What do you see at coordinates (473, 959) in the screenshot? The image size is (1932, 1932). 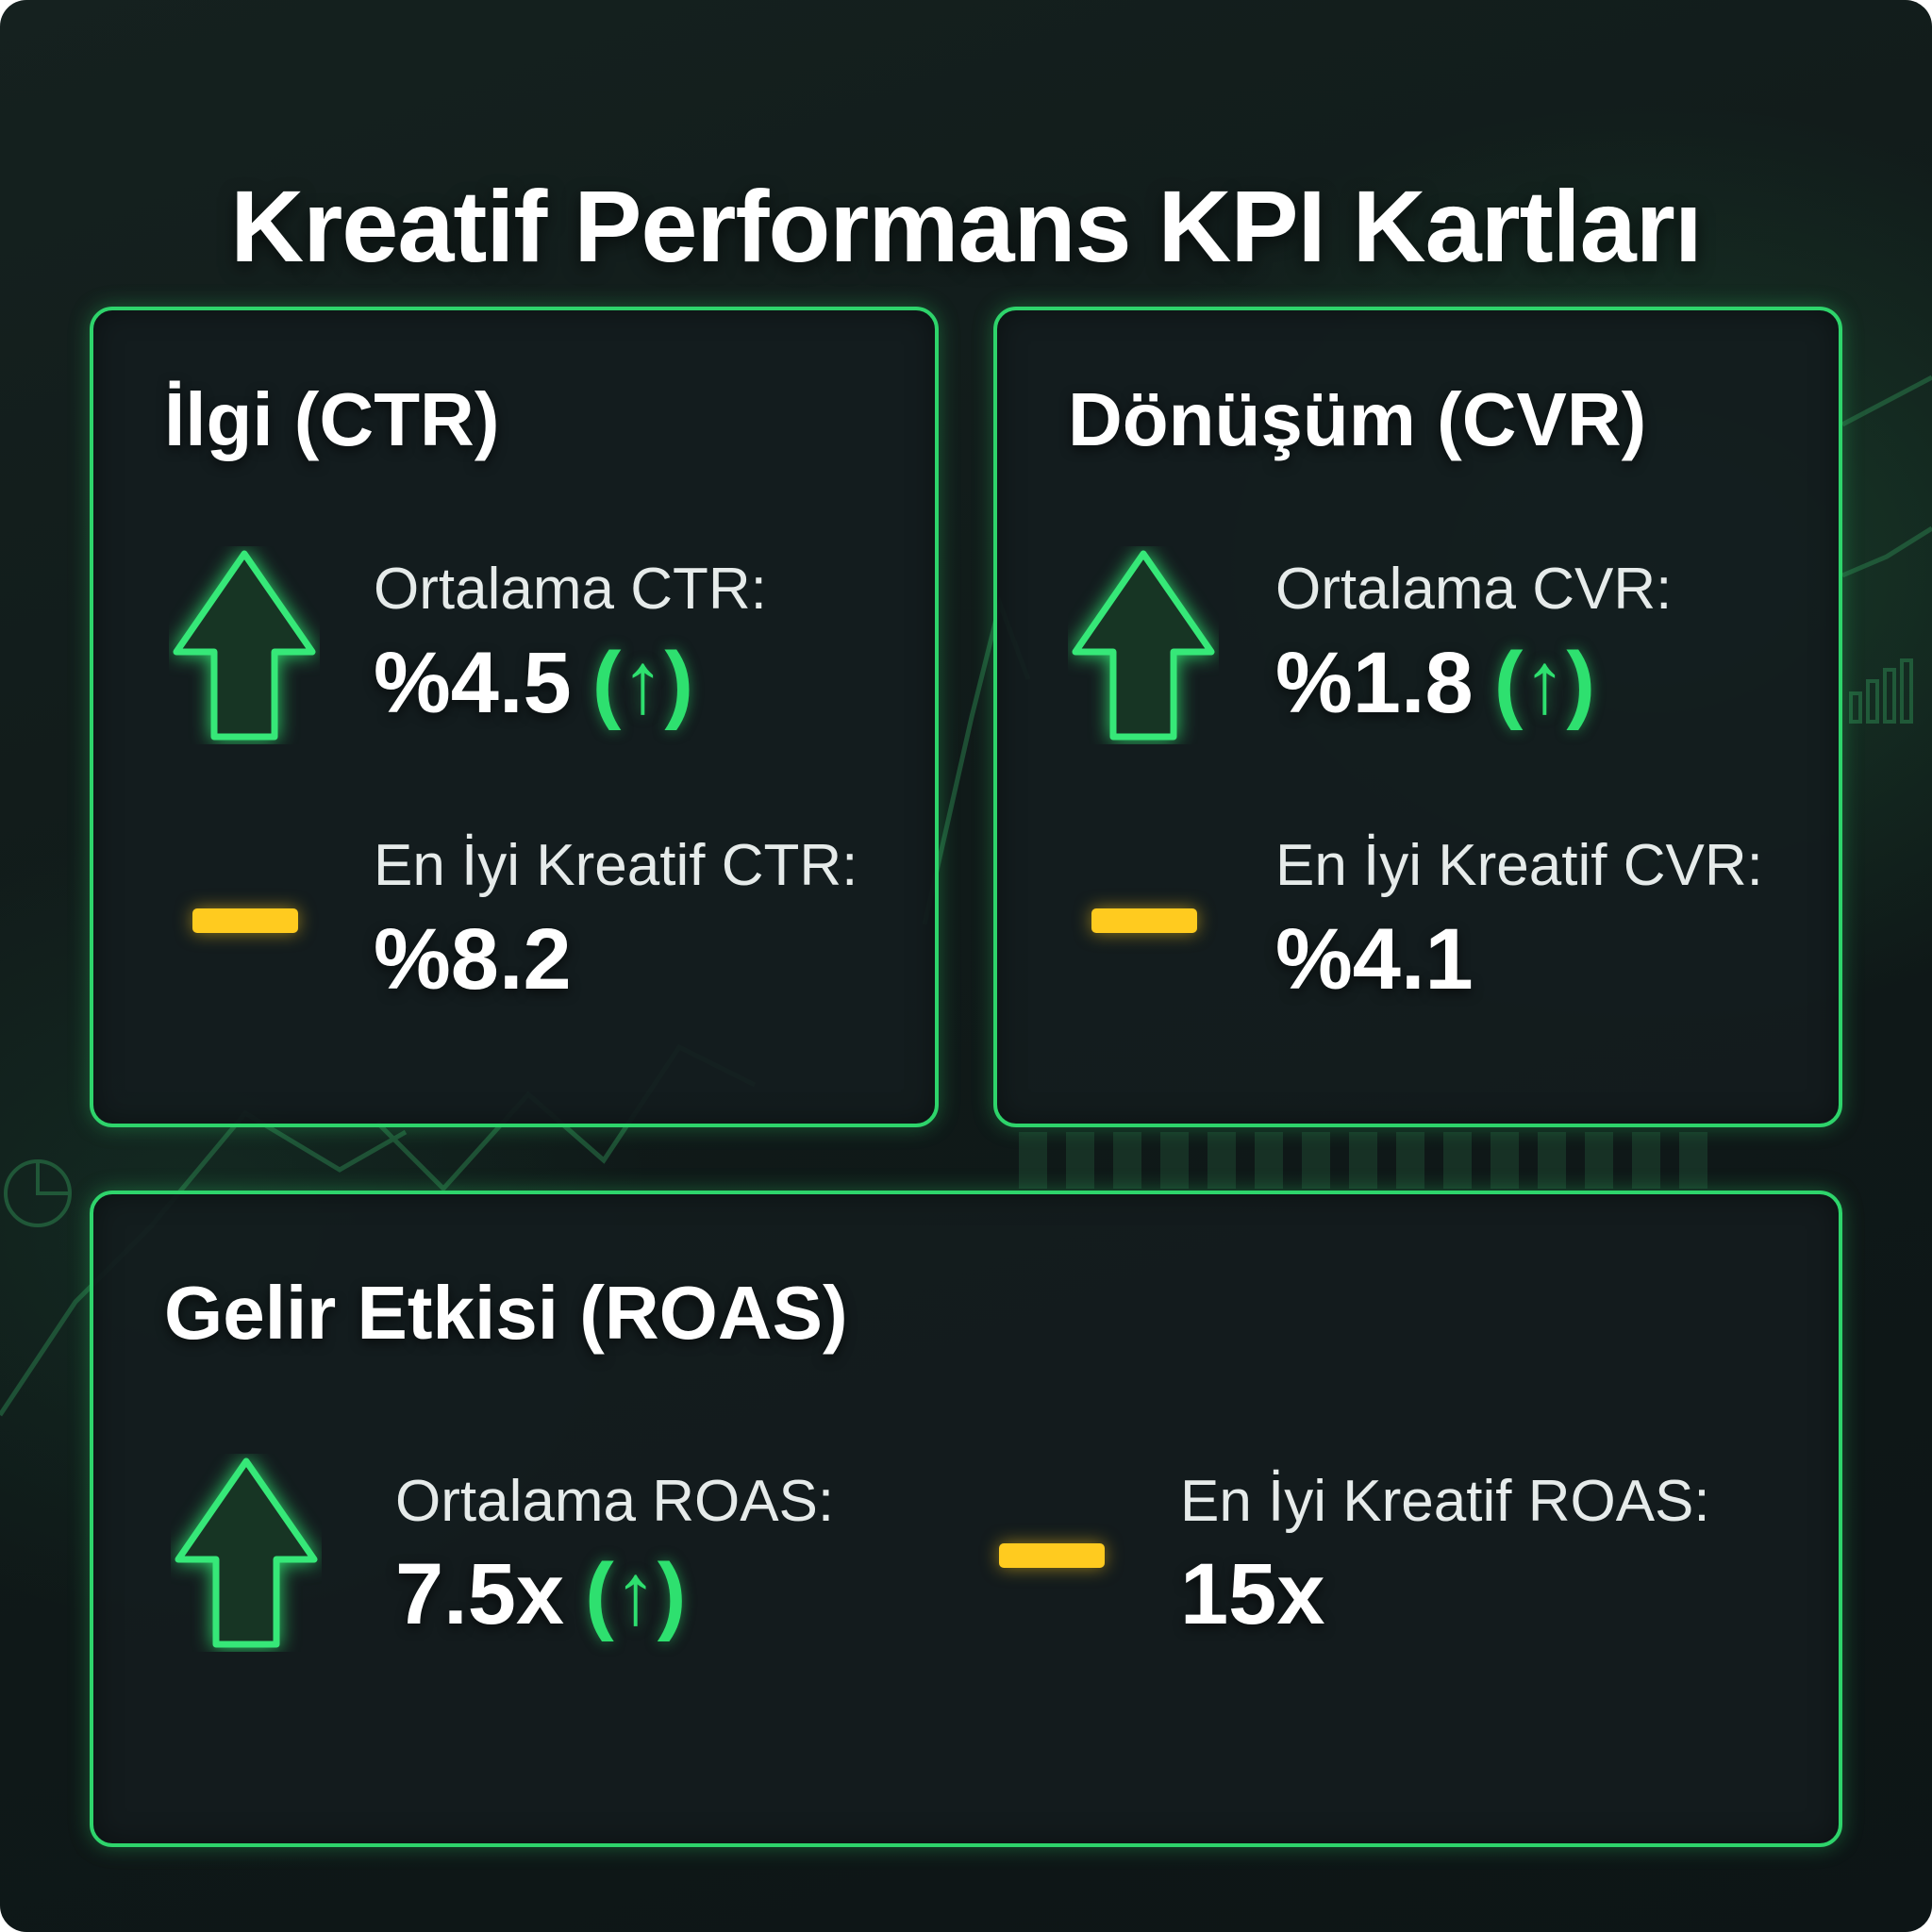 I see `best-ctr-value: %8.2` at bounding box center [473, 959].